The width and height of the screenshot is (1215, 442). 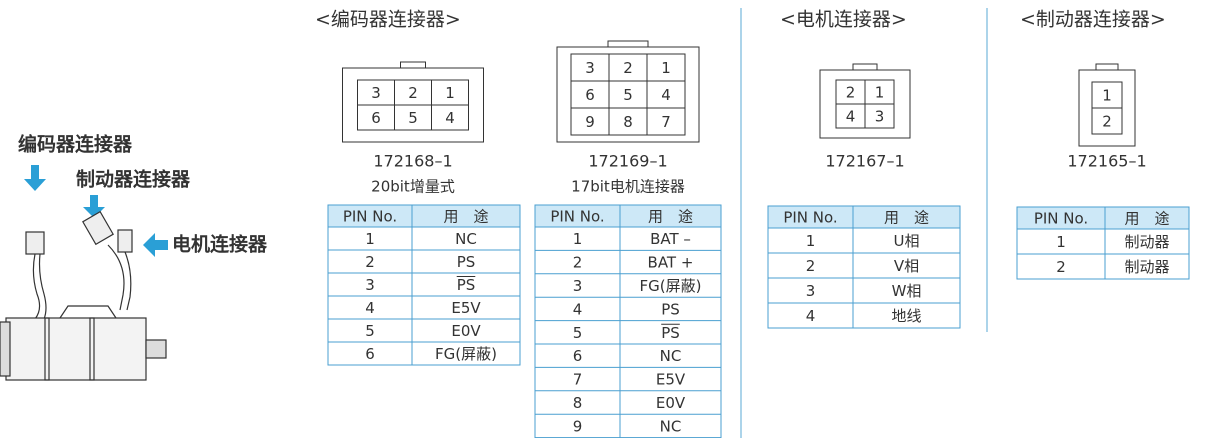 I want to click on pin-cell-text: 7, so click(x=578, y=380).